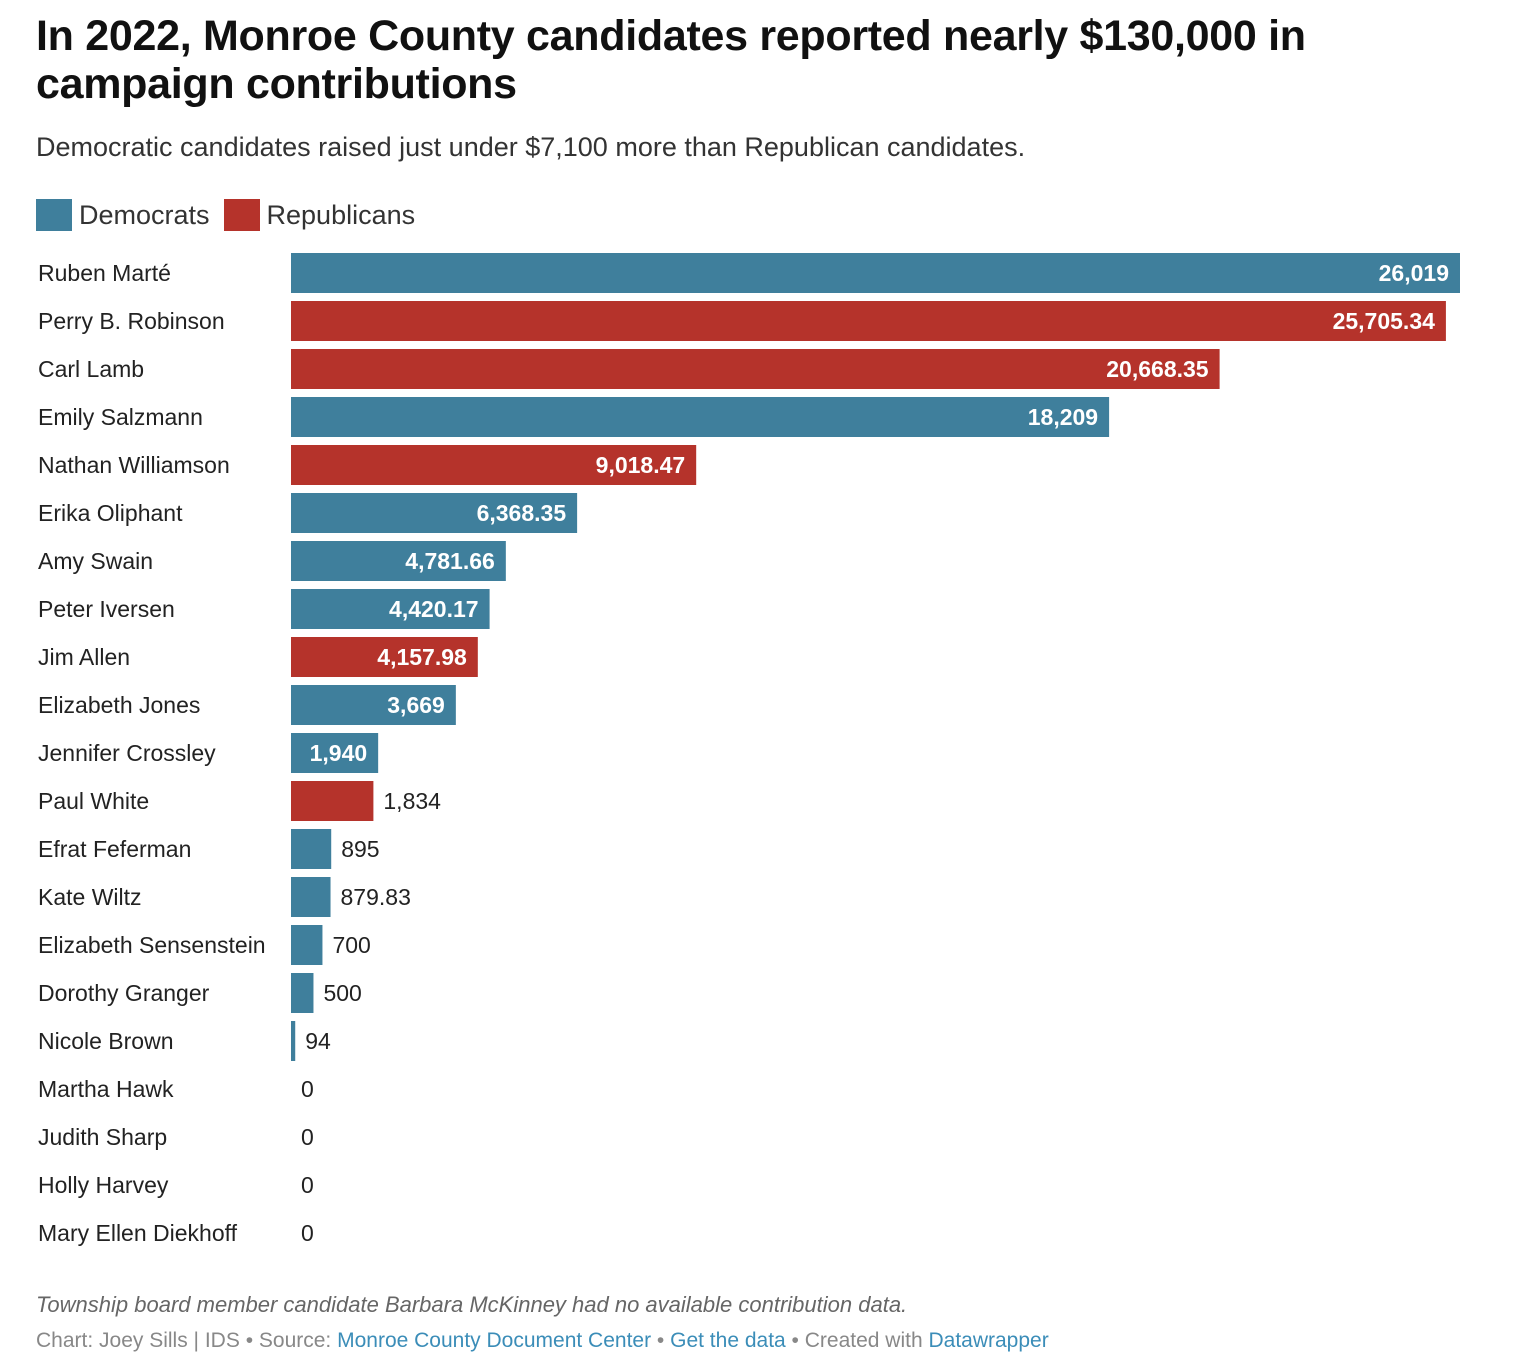 This screenshot has width=1522, height=1371. I want to click on legend-swatch-democrats, so click(54, 215).